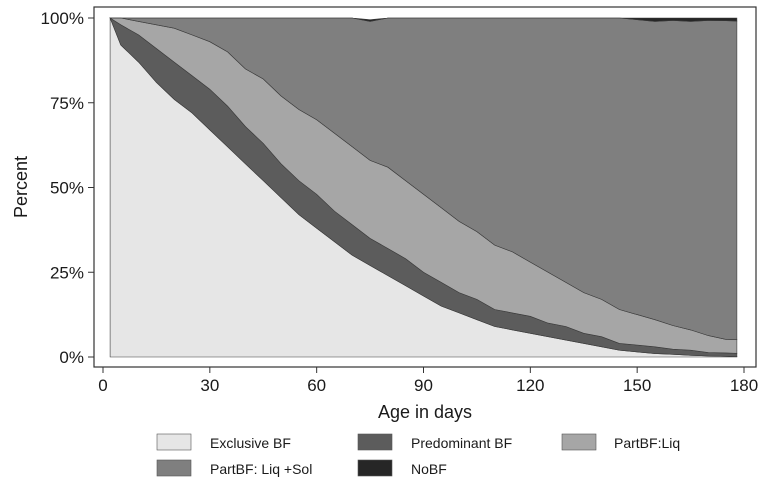 The image size is (766, 480). I want to click on legend-item: Exclusive BF, so click(223, 442).